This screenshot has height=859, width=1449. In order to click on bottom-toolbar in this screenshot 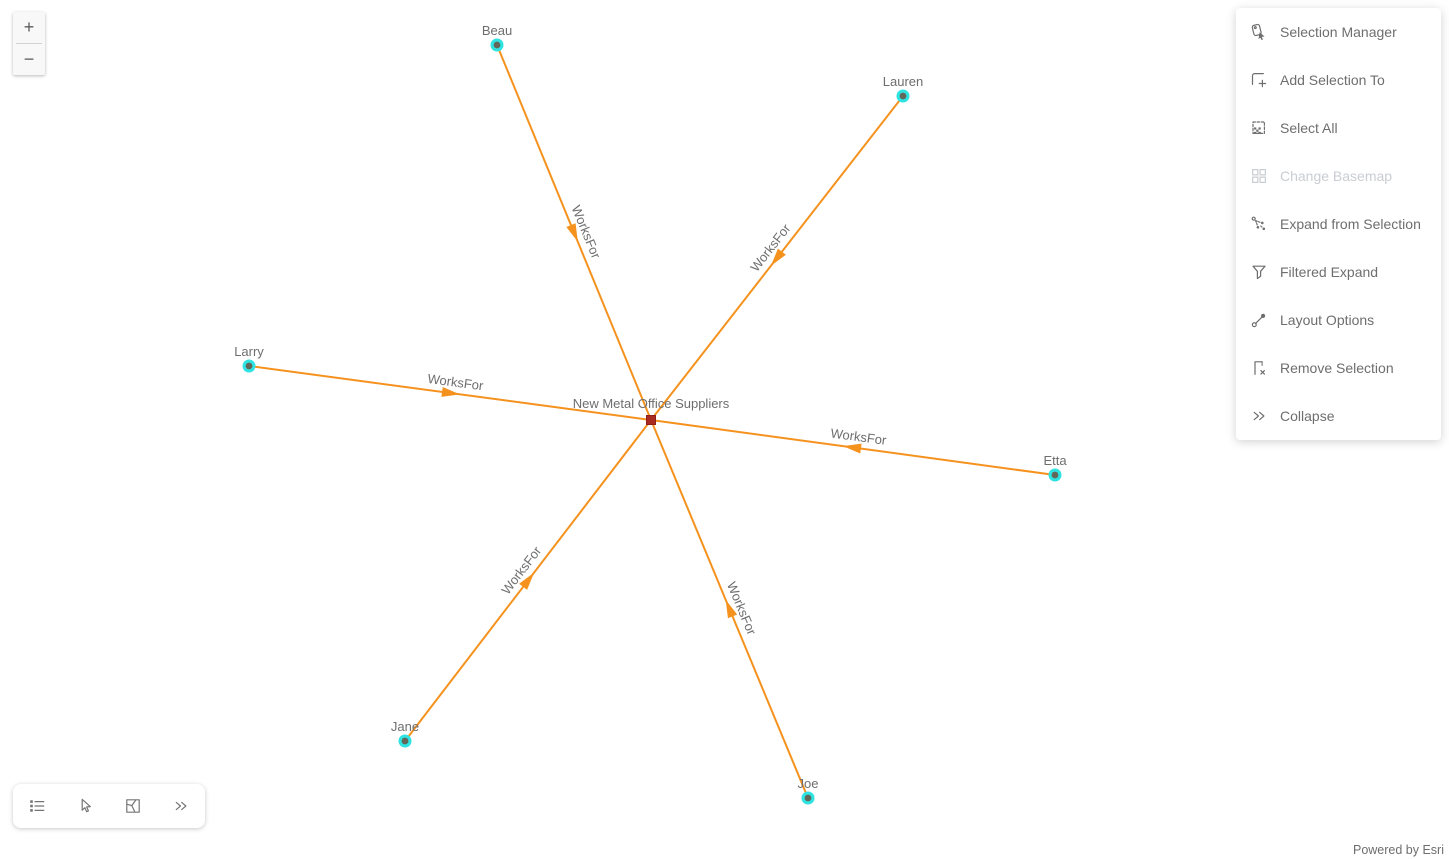, I will do `click(109, 806)`.